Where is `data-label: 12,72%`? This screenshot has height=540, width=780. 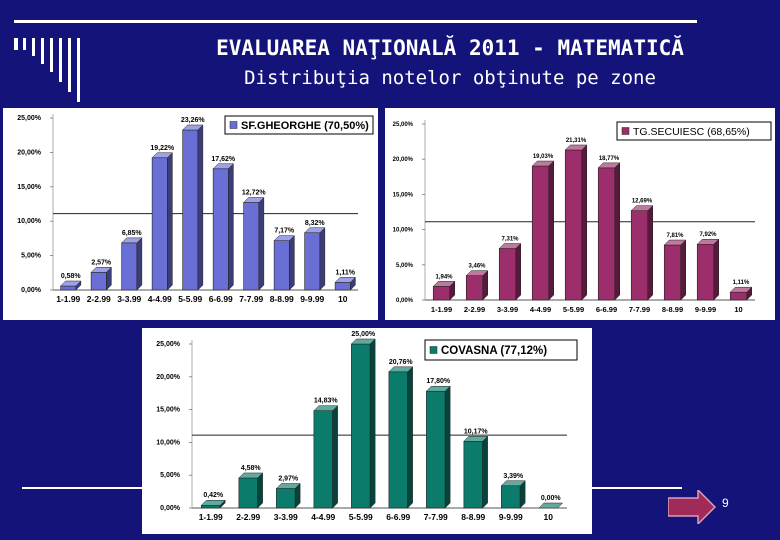
data-label: 12,72% is located at coordinates (254, 192).